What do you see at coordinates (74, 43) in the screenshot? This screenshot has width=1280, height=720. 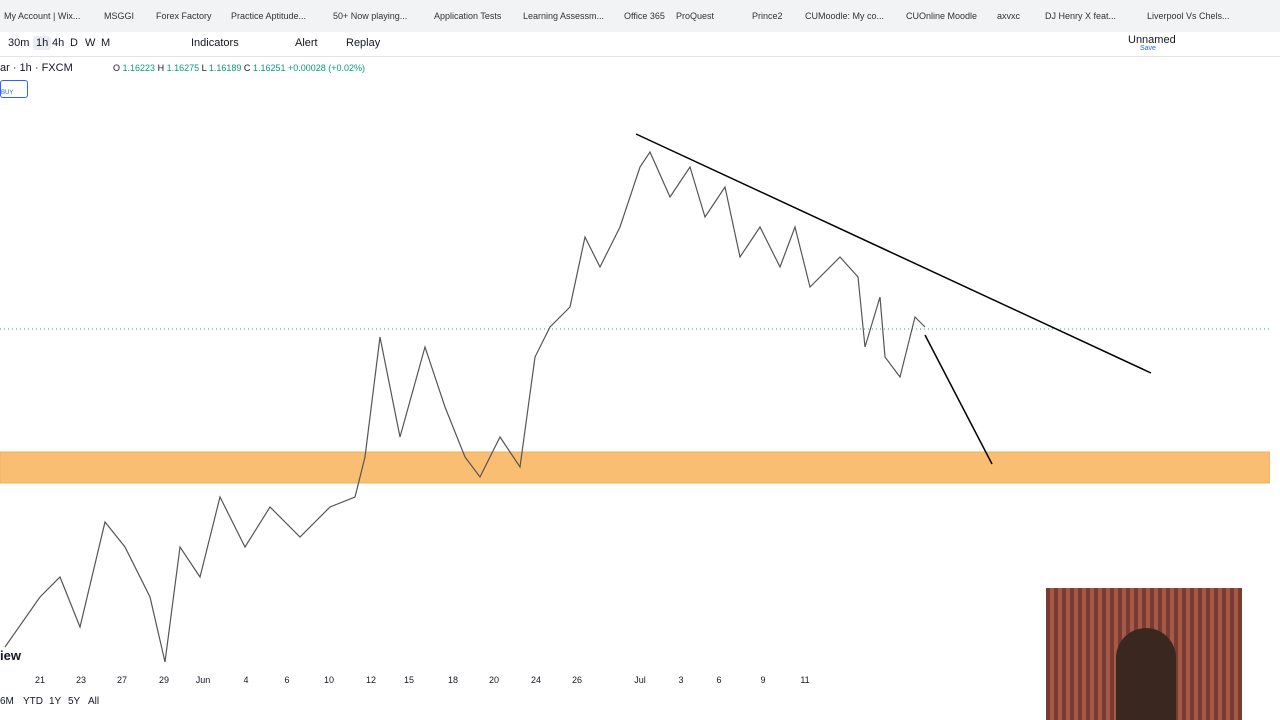 I see `interval: D` at bounding box center [74, 43].